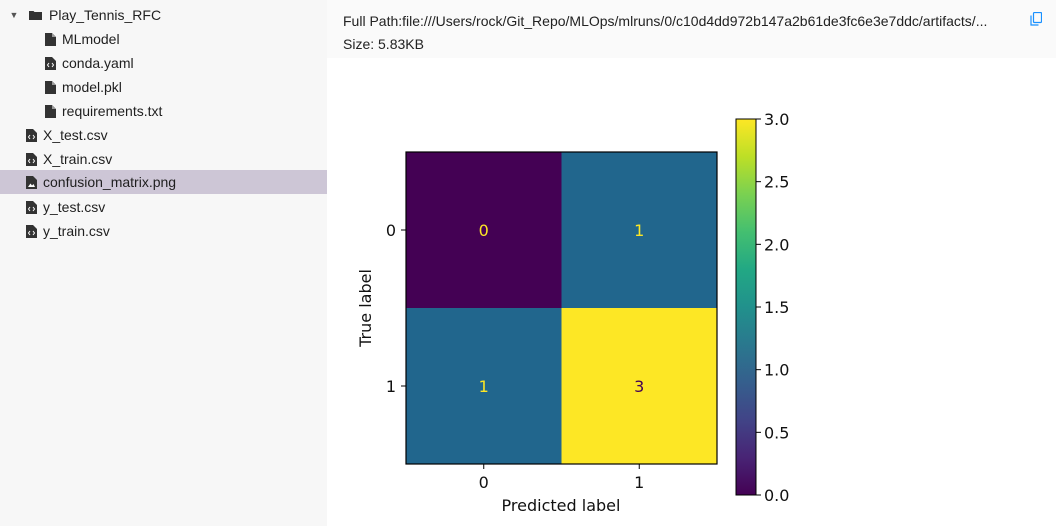  What do you see at coordinates (110, 182) in the screenshot?
I see `tree-item-label: confusion_matrix.png` at bounding box center [110, 182].